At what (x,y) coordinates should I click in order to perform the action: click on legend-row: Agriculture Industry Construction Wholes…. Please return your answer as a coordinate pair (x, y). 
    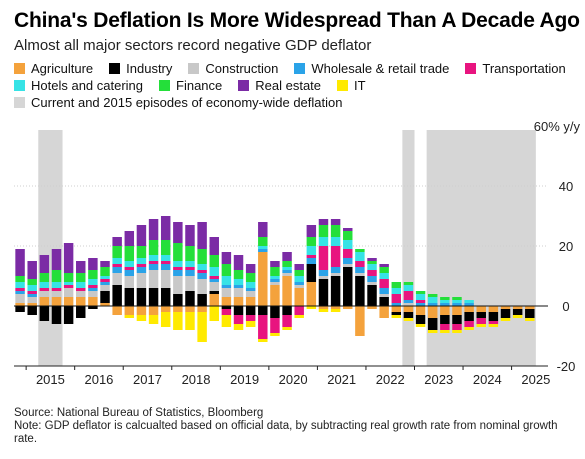
    Looking at the image, I should click on (299, 68).